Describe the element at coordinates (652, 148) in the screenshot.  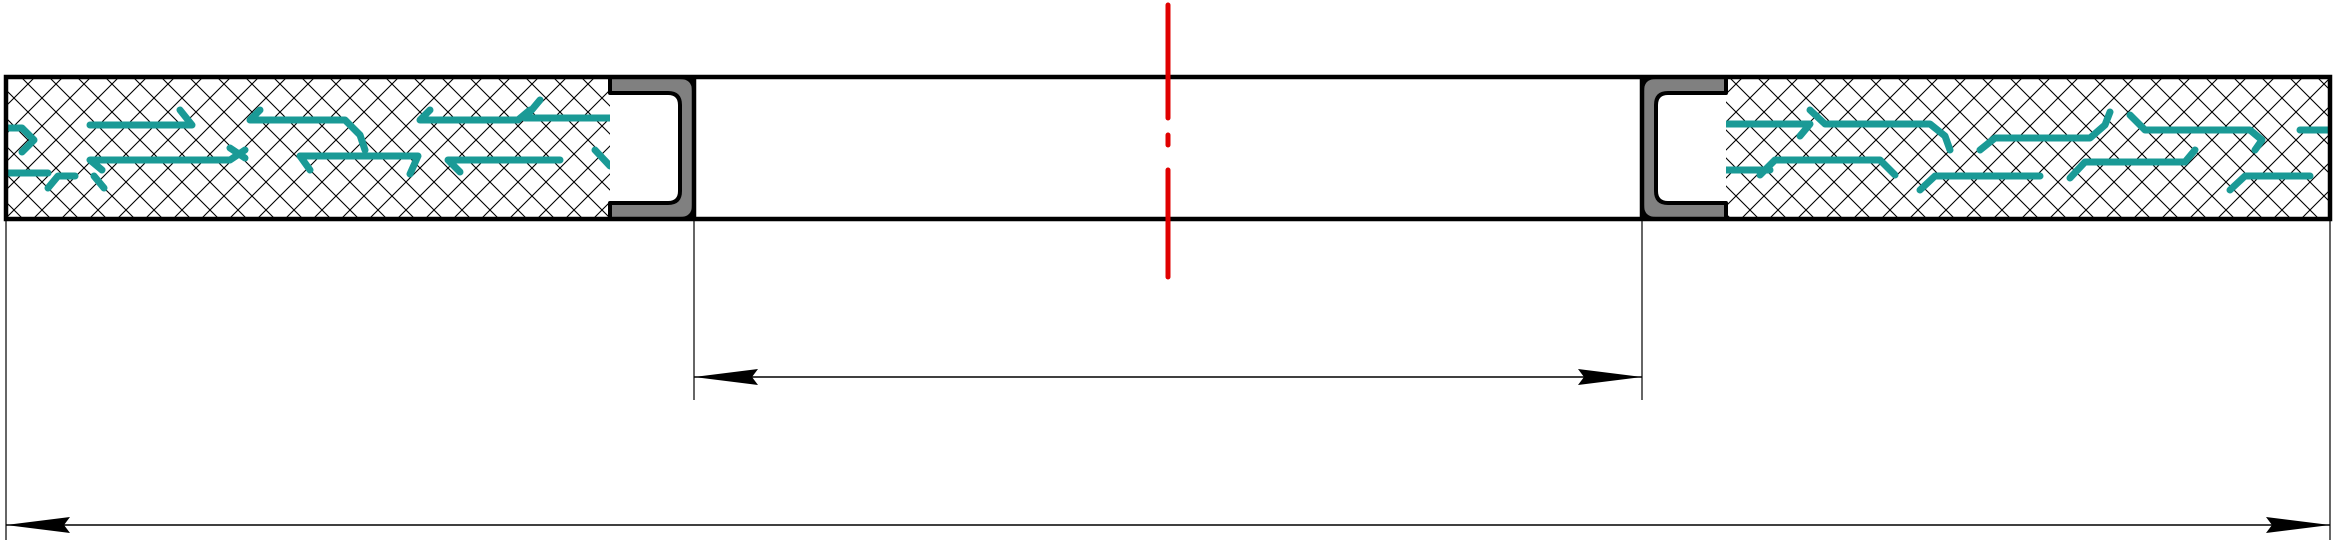
I see `left-eyelet` at that location.